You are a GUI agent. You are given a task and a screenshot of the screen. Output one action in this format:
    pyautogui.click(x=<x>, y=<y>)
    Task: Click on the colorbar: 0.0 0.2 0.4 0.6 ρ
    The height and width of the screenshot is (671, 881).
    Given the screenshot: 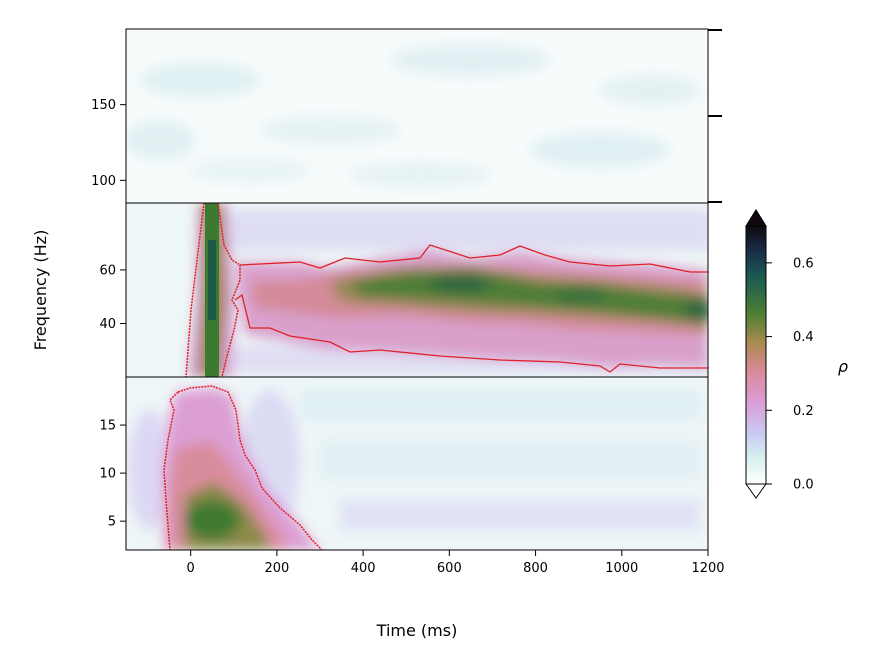 What is the action you would take?
    pyautogui.click(x=796, y=354)
    